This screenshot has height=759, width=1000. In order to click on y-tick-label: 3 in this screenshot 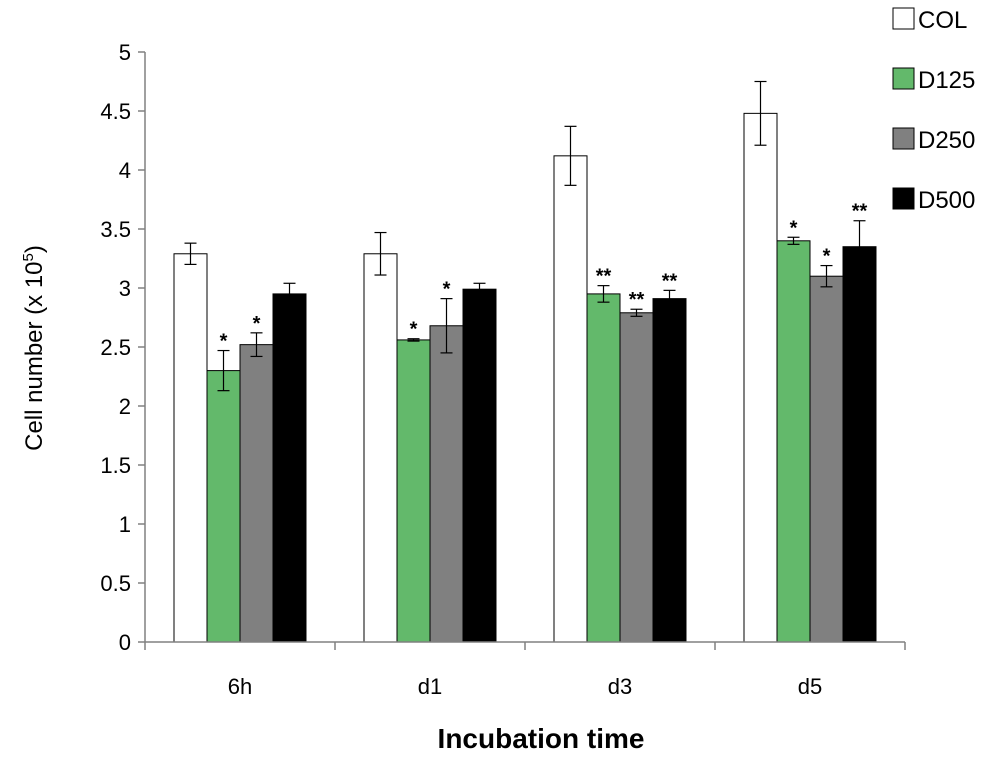, I will do `click(125, 288)`.